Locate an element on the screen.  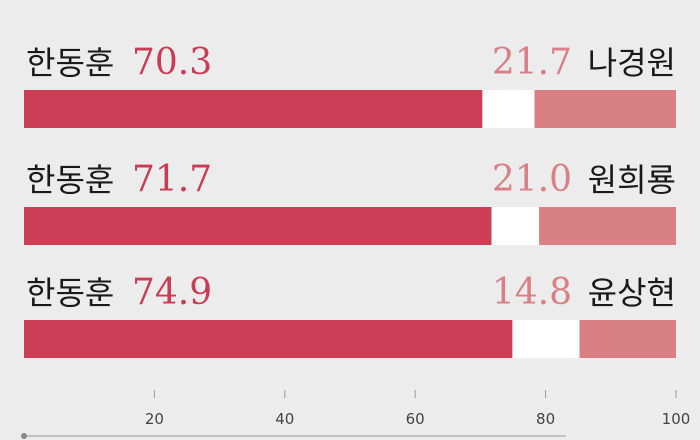
right-candidate-value: 21.0 is located at coordinates (532, 179).